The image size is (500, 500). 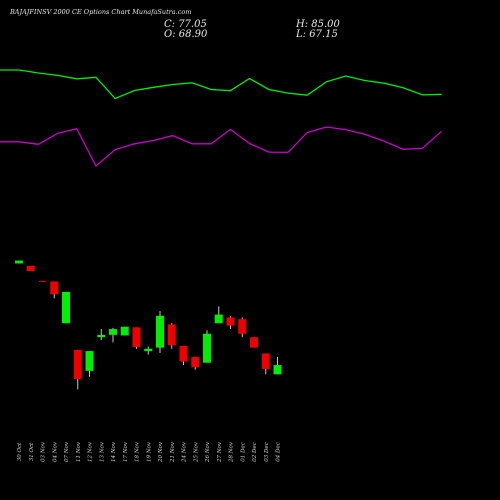 I want to click on x-tick-label: 04 Dec, so click(x=279, y=452).